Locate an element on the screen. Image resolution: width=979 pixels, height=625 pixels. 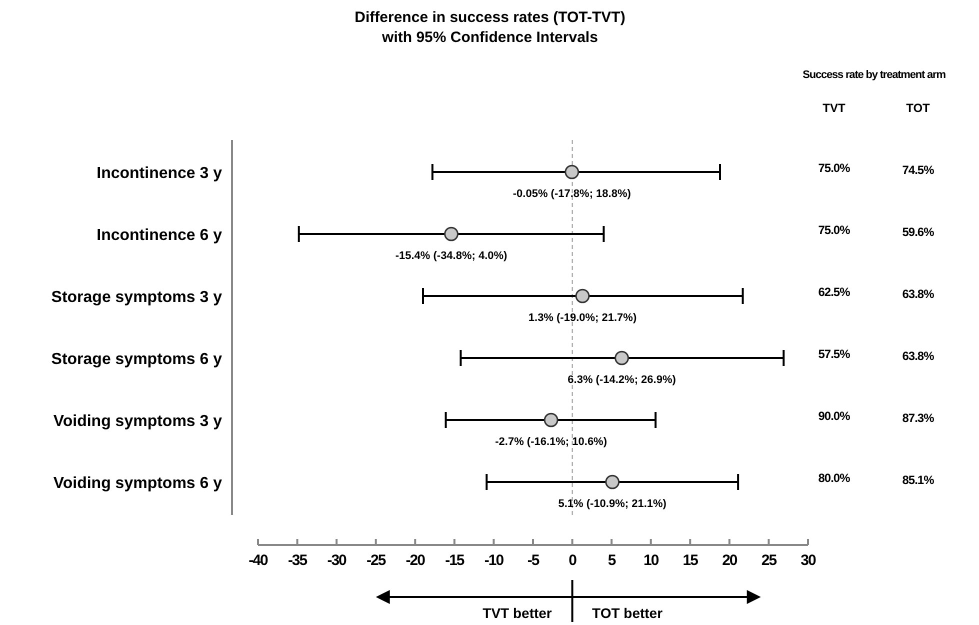
chart-title: Difference in success rates (TOT-TVT) with 95% Confidence Intervals is located at coordinates (490, 27).